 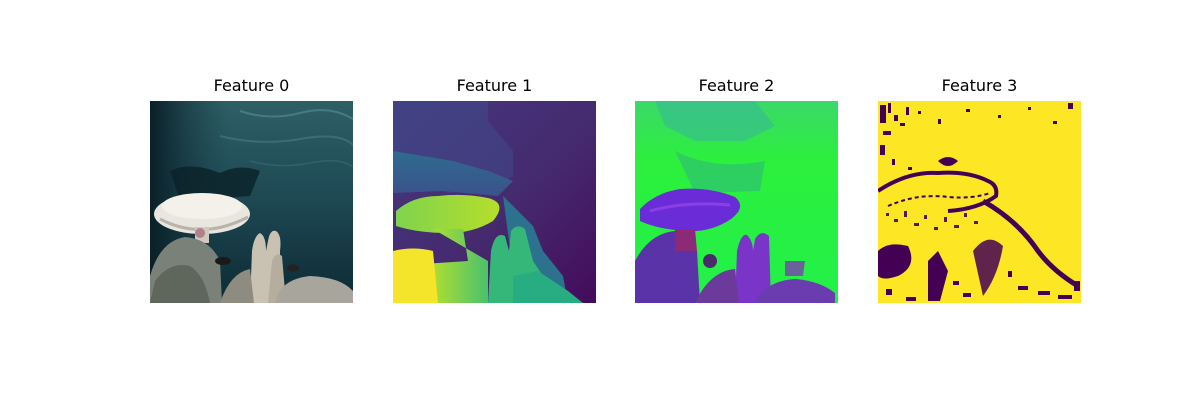 I want to click on panel-title: Feature 1, so click(x=494, y=85).